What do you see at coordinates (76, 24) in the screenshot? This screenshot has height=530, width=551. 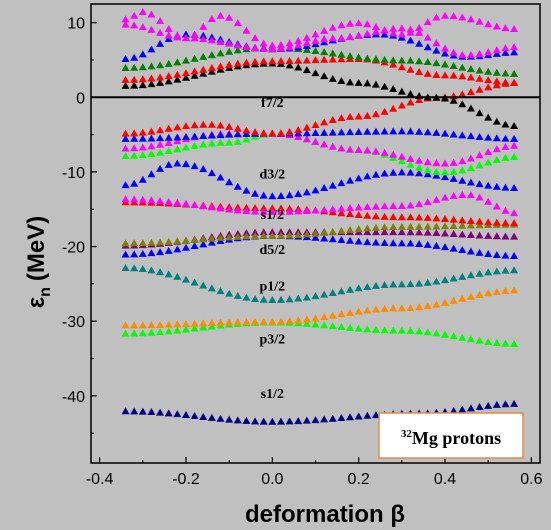 I see `y-tick-label: 10` at bounding box center [76, 24].